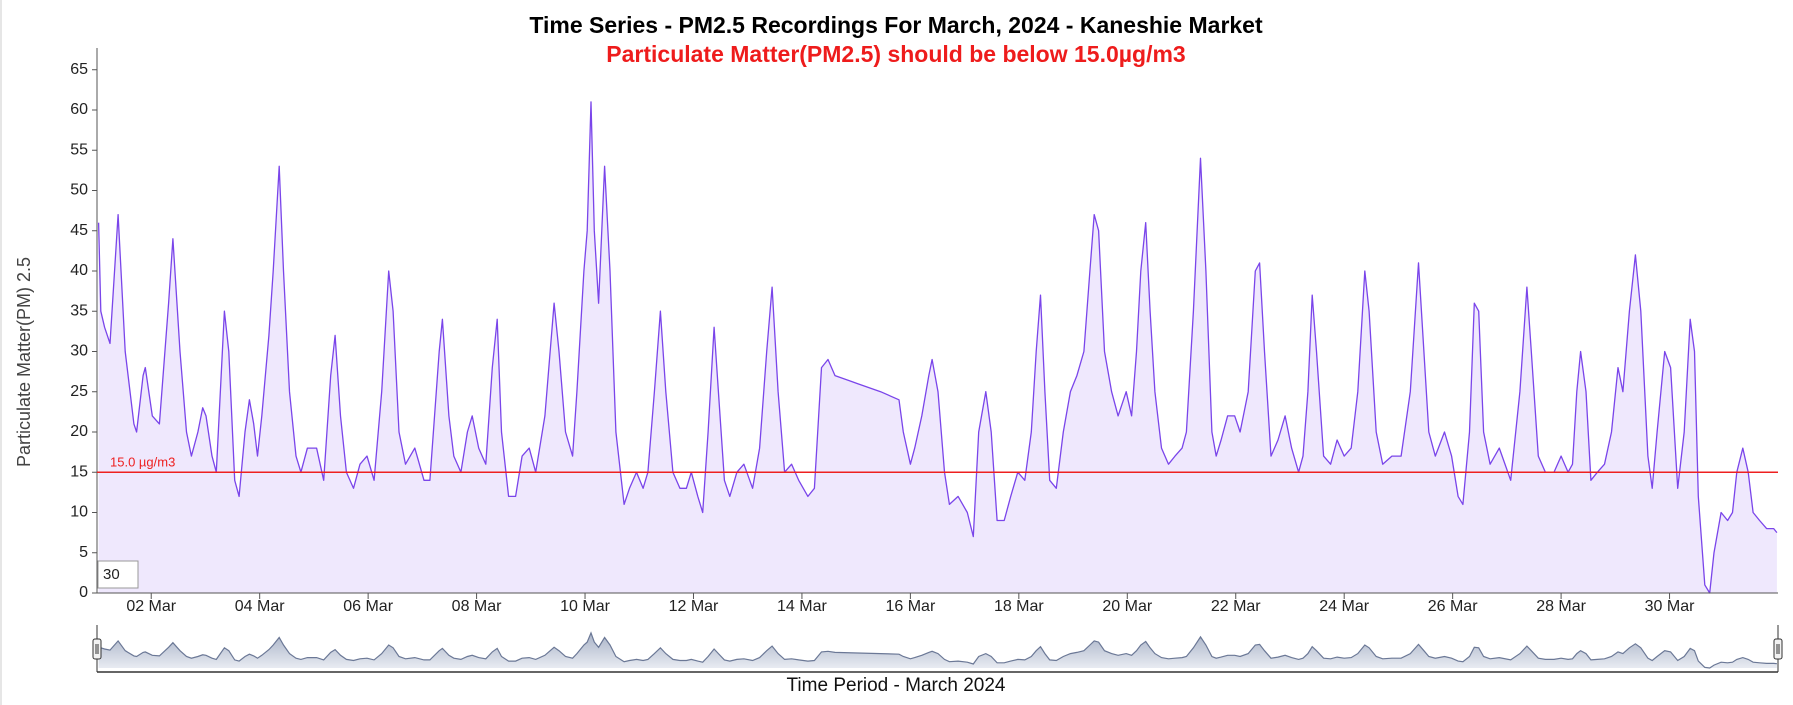 The width and height of the screenshot is (1793, 705). I want to click on zoom-input-text: 30, so click(111, 574).